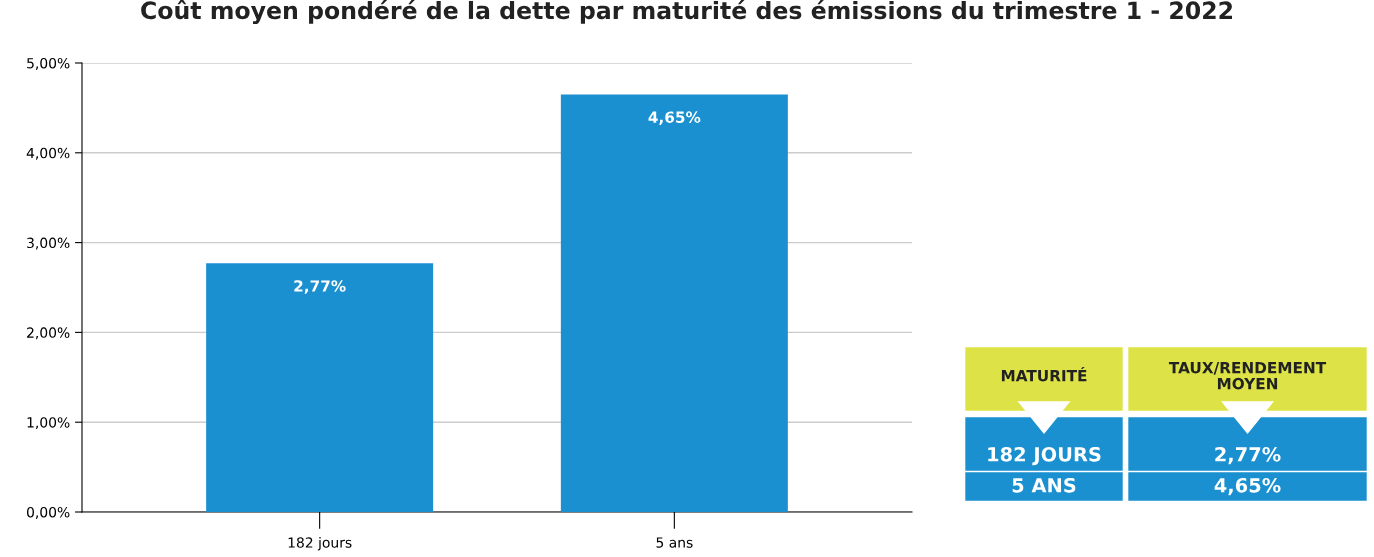 This screenshot has width=1374, height=557. I want to click on data-label: 4,65%, so click(674, 118).